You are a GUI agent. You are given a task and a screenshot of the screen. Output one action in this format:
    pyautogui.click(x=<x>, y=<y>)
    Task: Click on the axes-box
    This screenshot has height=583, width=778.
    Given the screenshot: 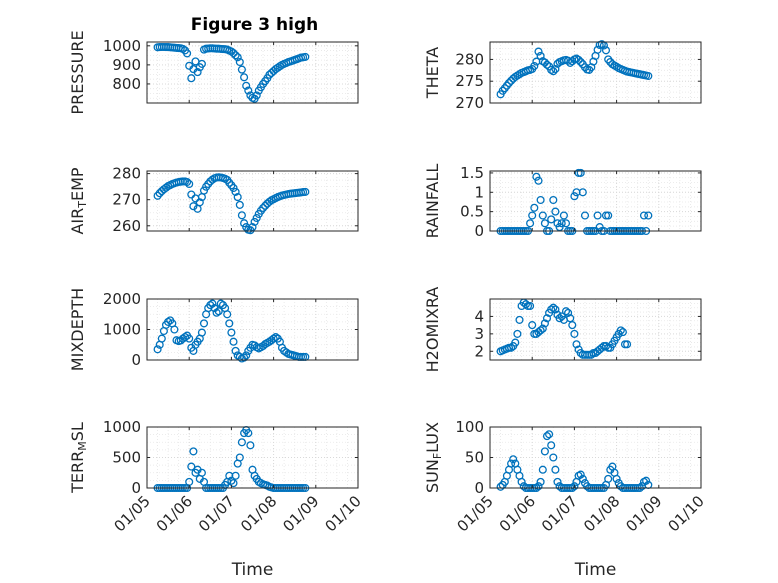 What is the action you would take?
    pyautogui.click(x=252, y=201)
    